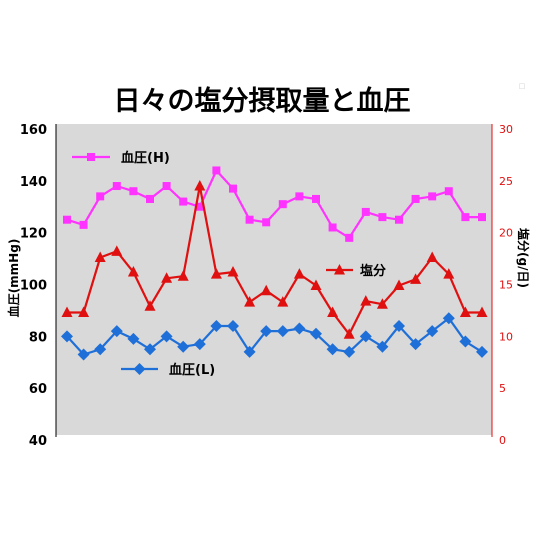 Image resolution: width=540 pixels, height=540 pixels. I want to click on legend-item-2: 血圧(L), so click(168, 370).